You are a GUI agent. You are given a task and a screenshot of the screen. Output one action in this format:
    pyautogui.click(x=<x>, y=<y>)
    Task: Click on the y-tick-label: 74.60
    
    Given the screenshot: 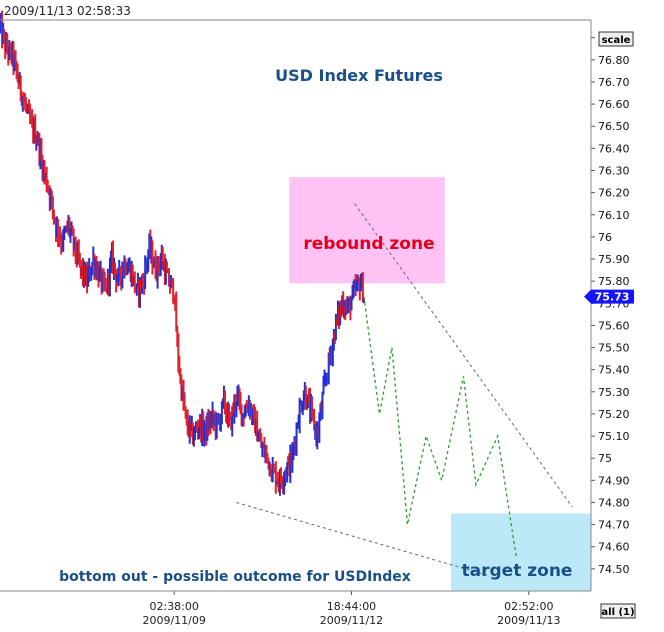 What is the action you would take?
    pyautogui.click(x=614, y=547)
    